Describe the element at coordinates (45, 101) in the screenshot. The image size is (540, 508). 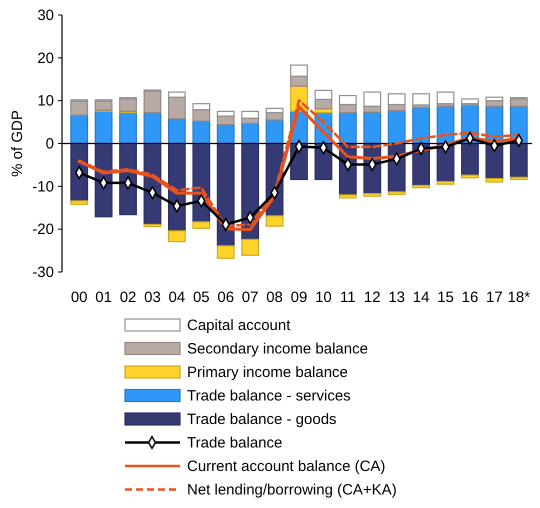
I see `y-tick-label: 10` at that location.